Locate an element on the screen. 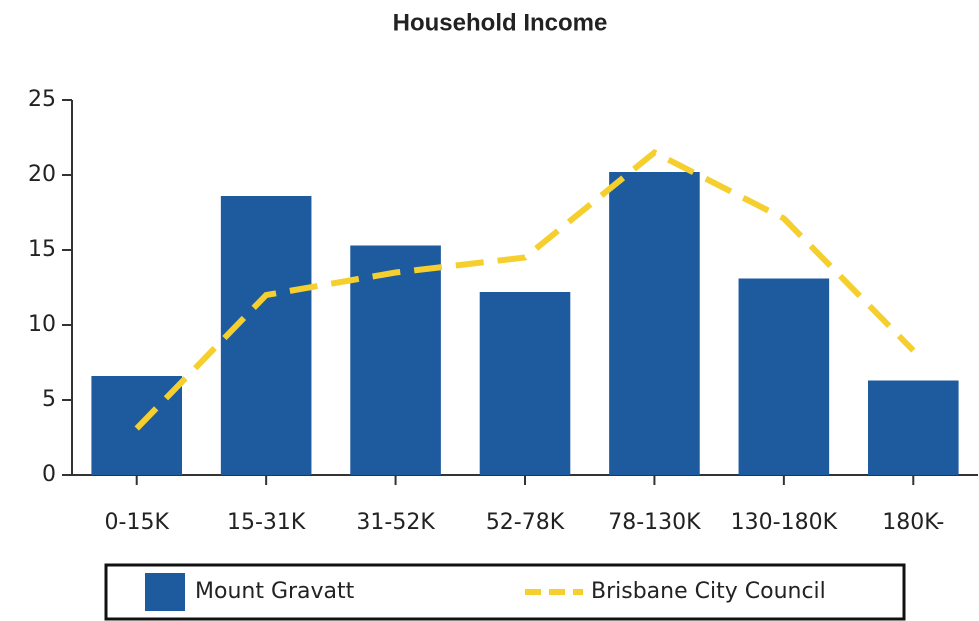 The height and width of the screenshot is (621, 979). legend-box is located at coordinates (505, 592).